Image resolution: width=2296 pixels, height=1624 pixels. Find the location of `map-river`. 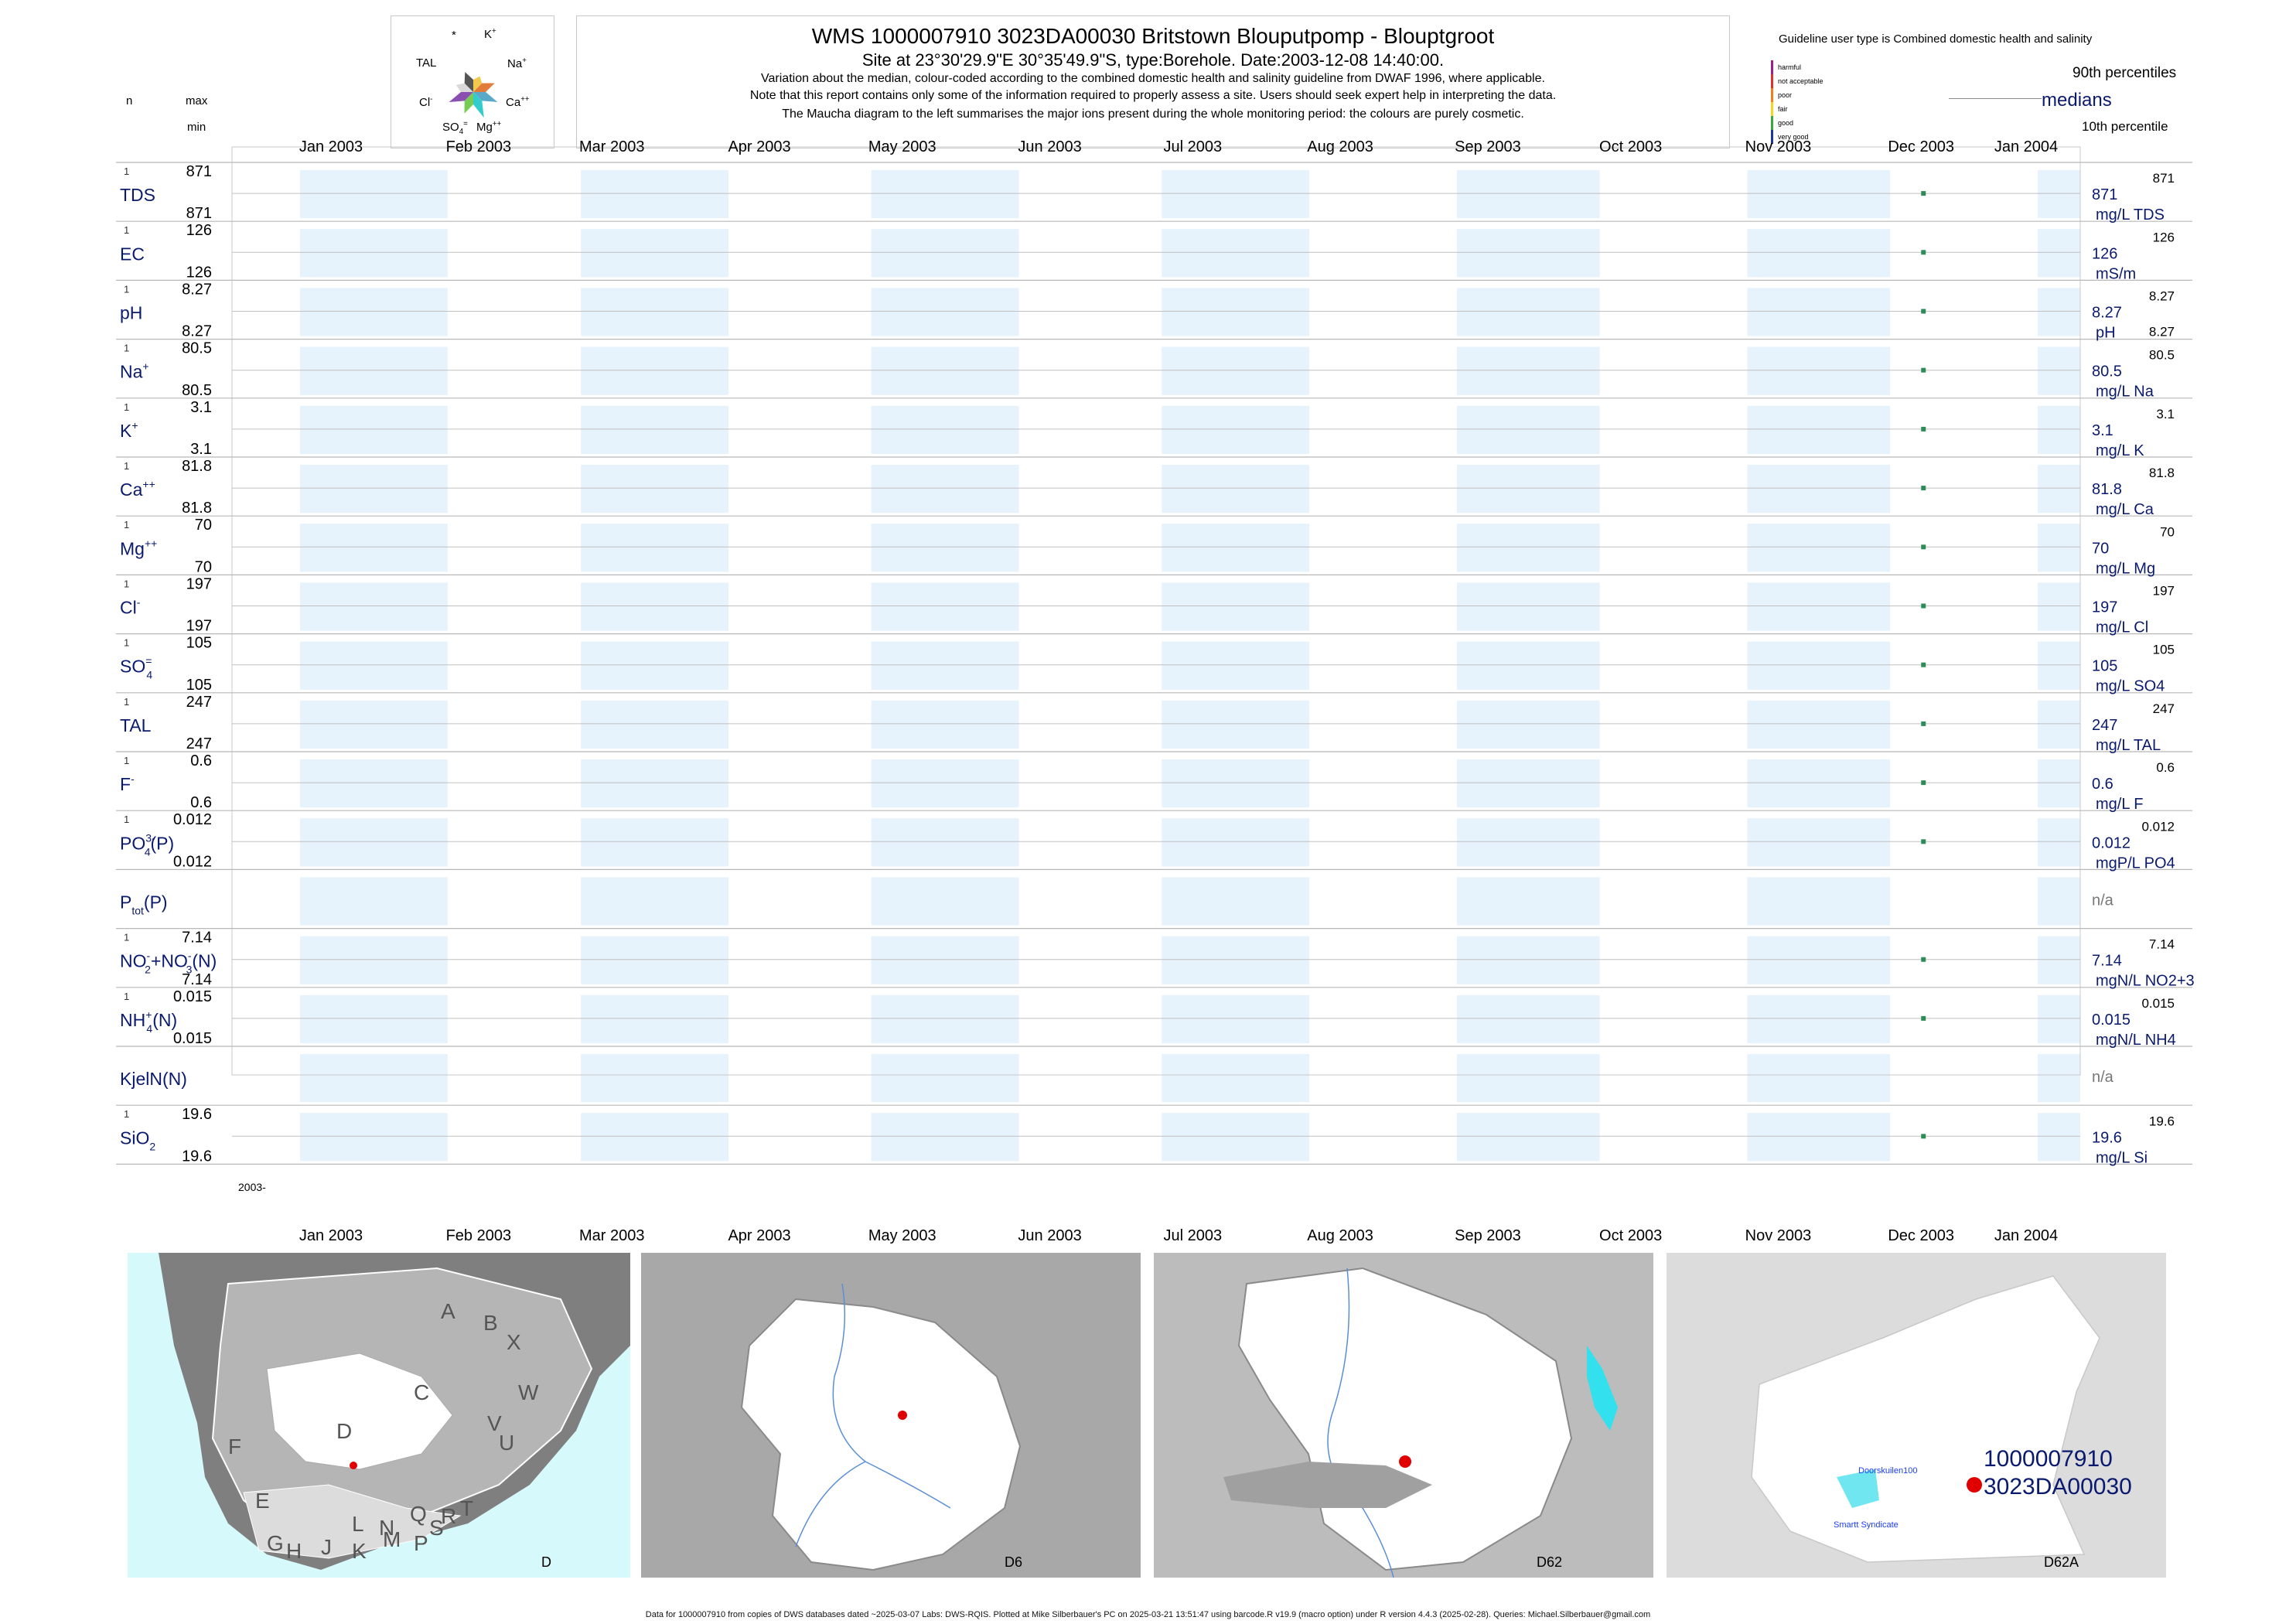

map-river is located at coordinates (830, 1504).